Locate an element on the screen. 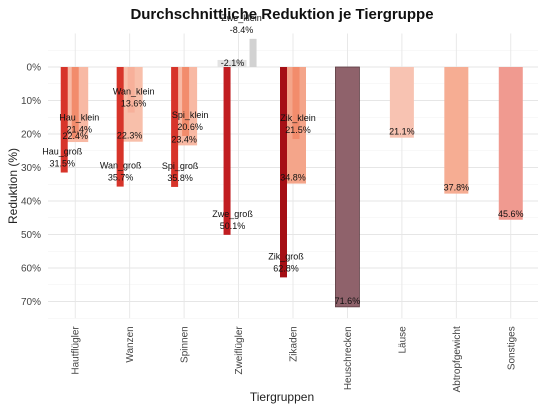  bar-name-label: Spi_groß is located at coordinates (180, 166).